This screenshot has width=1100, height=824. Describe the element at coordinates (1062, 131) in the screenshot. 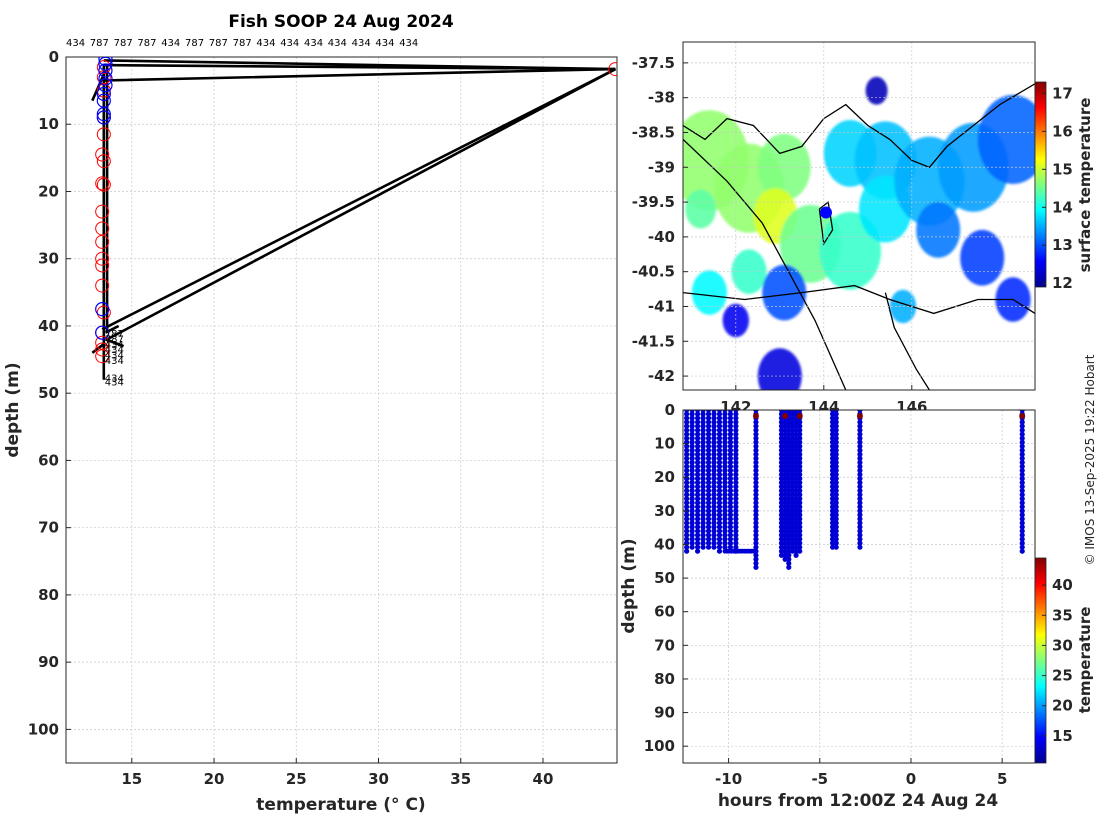

I see `map-colorbar-tick-label: 16` at that location.